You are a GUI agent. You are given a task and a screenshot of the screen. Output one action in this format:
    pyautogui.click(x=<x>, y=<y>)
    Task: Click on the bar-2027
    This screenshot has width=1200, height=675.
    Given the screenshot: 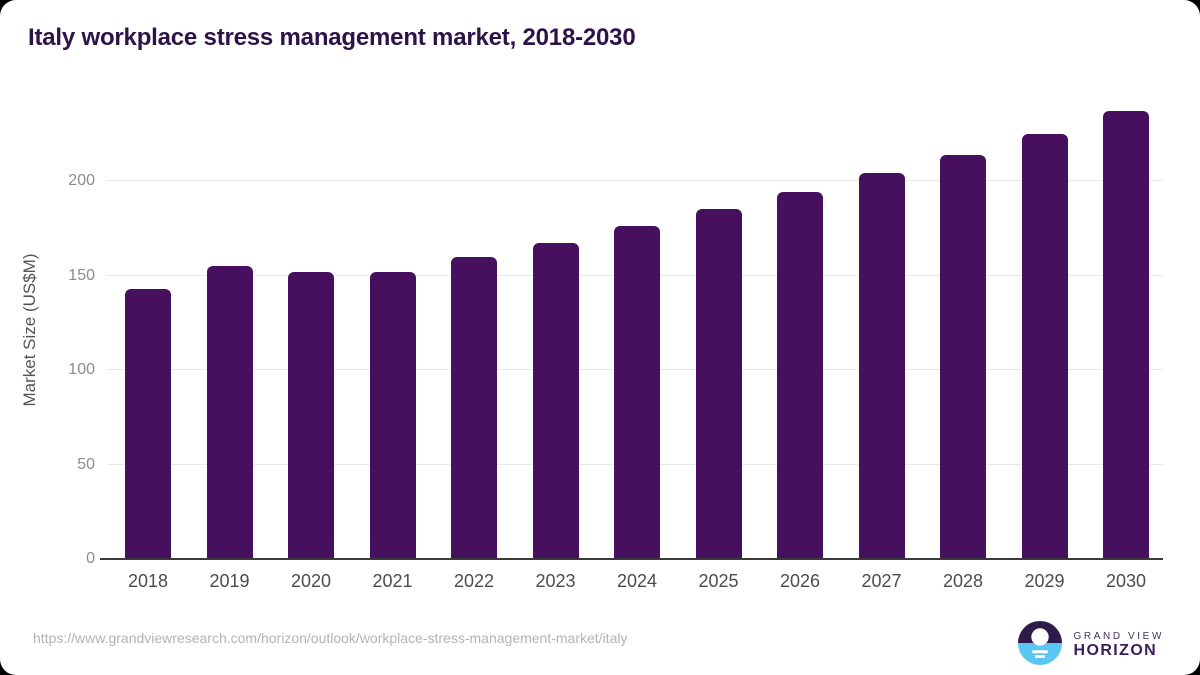 What is the action you would take?
    pyautogui.click(x=881, y=366)
    